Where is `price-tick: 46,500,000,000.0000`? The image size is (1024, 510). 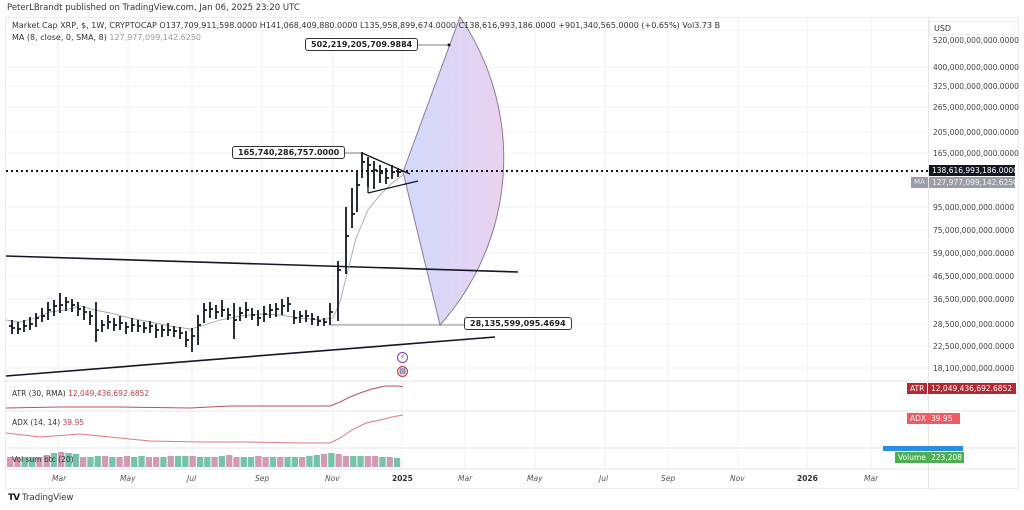 price-tick: 46,500,000,000.0000 is located at coordinates (974, 276).